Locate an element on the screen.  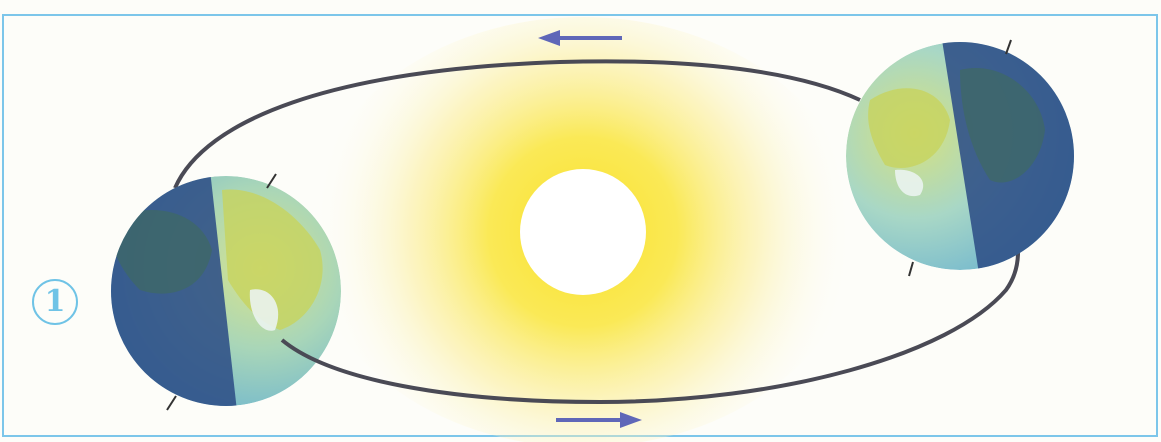
earth-right-axis-top is located at coordinates (1008, 47).